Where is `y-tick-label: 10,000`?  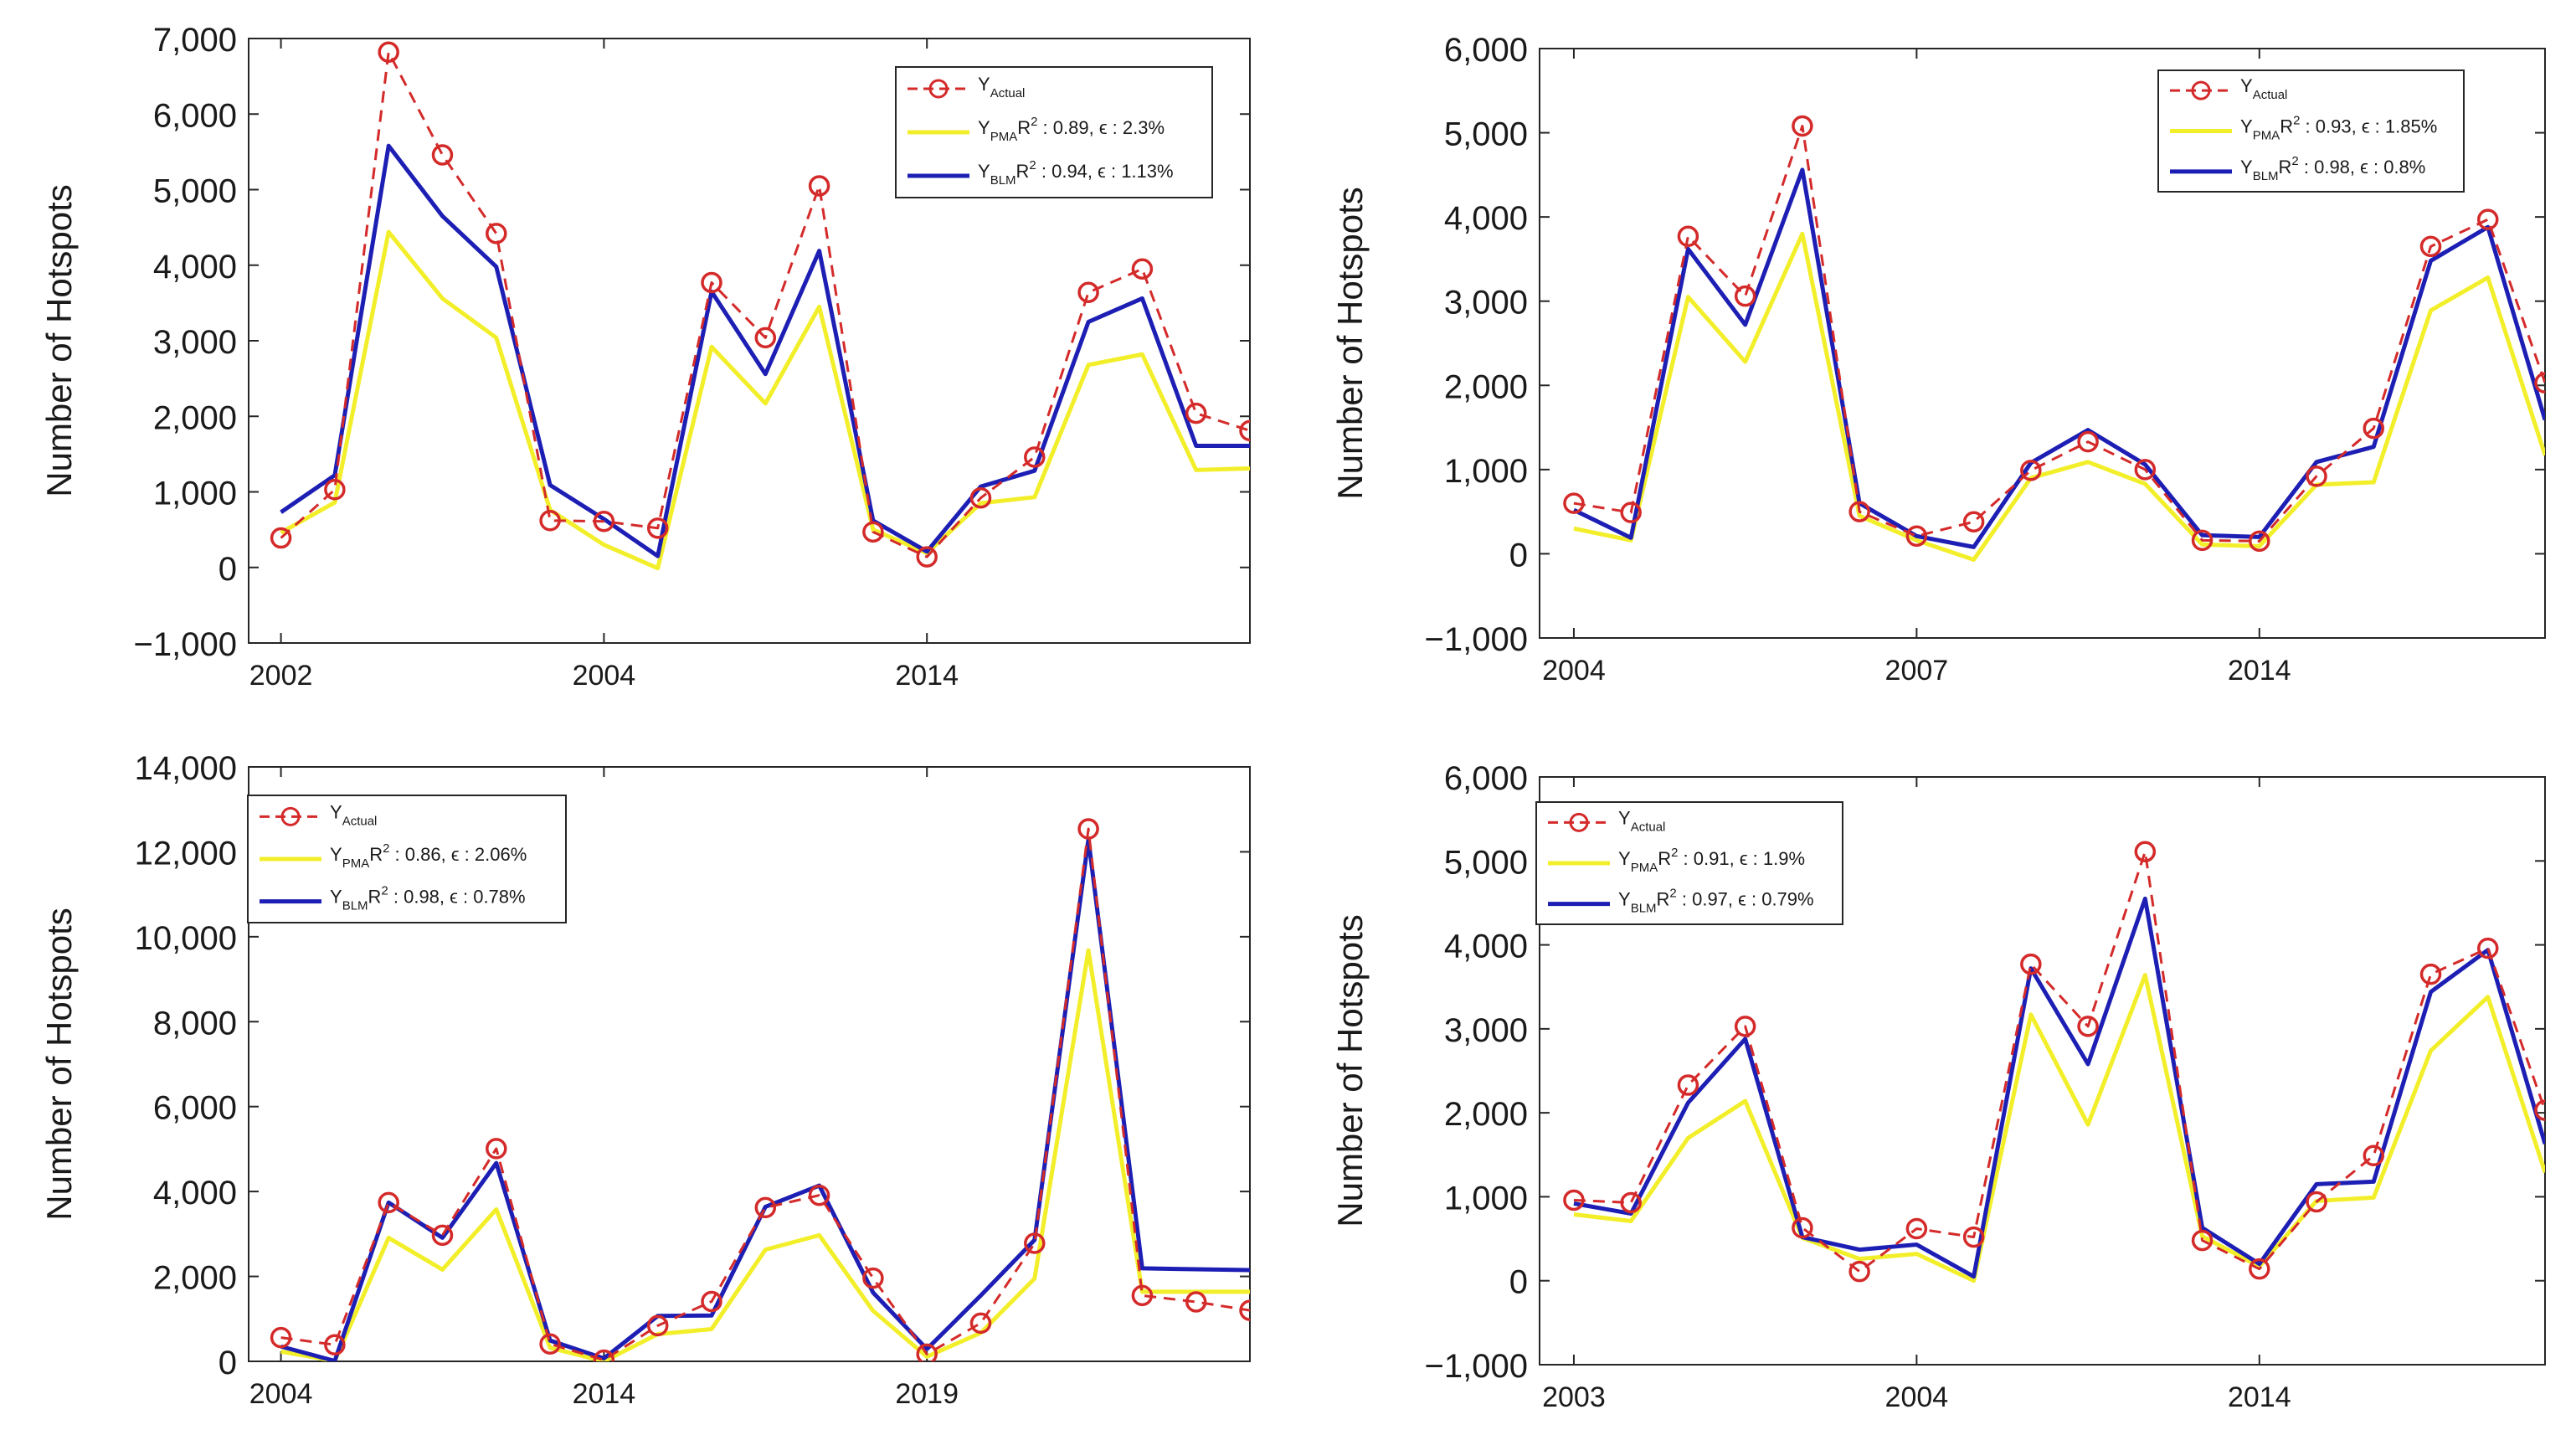 y-tick-label: 10,000 is located at coordinates (186, 939).